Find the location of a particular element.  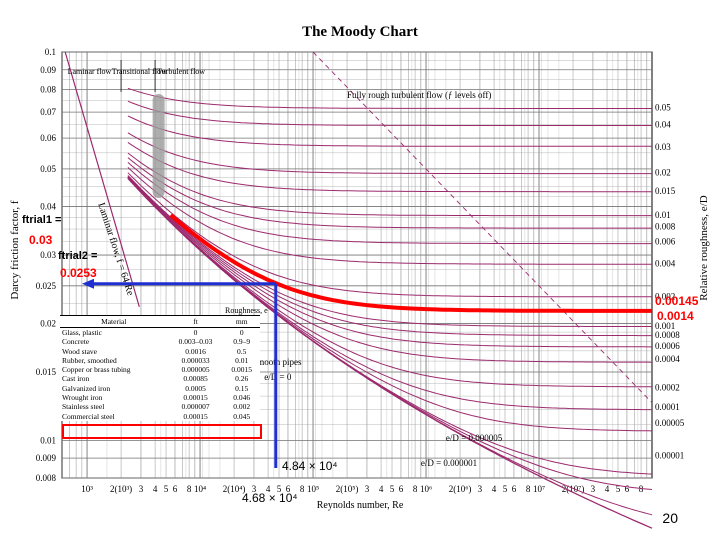

smooth-ed-label: e/D = 0 is located at coordinates (278, 377).